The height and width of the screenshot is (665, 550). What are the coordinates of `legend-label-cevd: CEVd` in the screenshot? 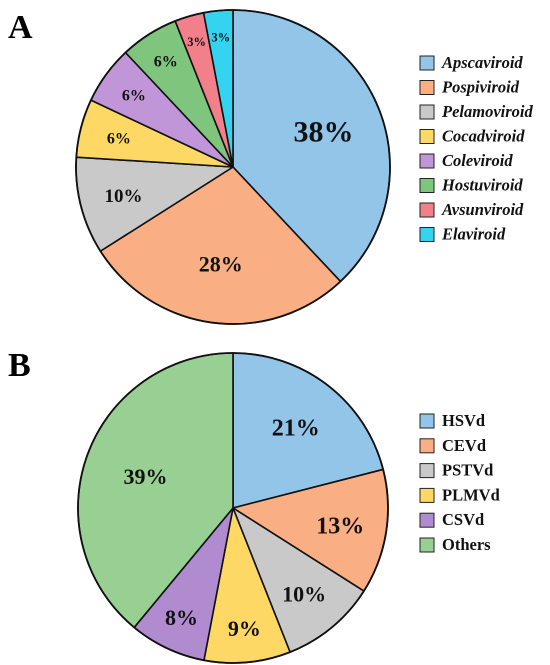 It's located at (464, 445).